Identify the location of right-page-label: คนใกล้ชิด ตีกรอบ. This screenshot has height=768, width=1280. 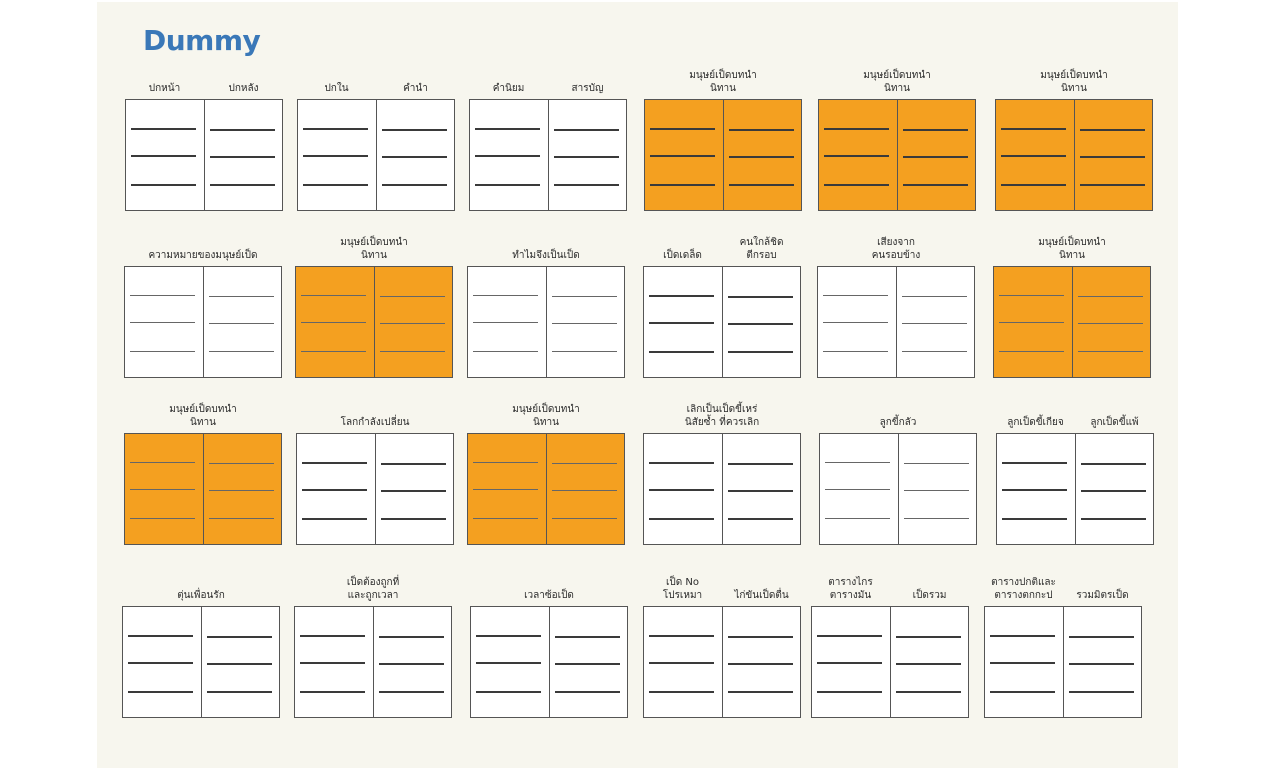
(761, 249).